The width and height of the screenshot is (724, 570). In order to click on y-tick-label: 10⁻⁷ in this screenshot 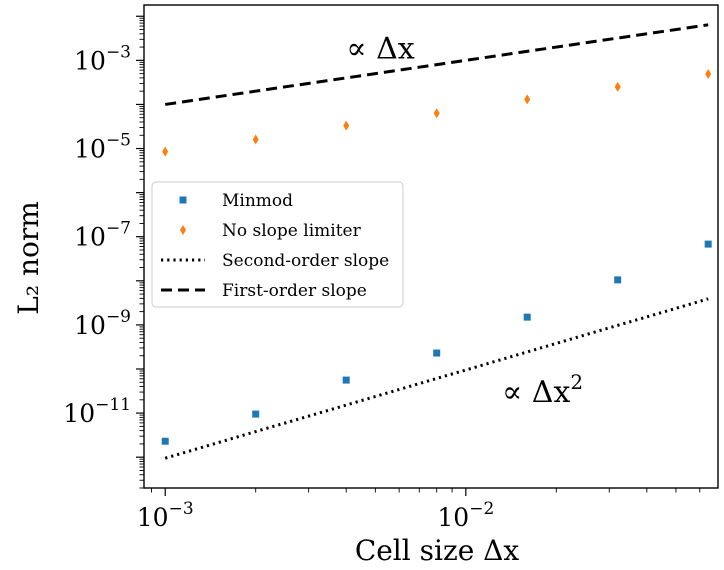, I will do `click(102, 235)`.